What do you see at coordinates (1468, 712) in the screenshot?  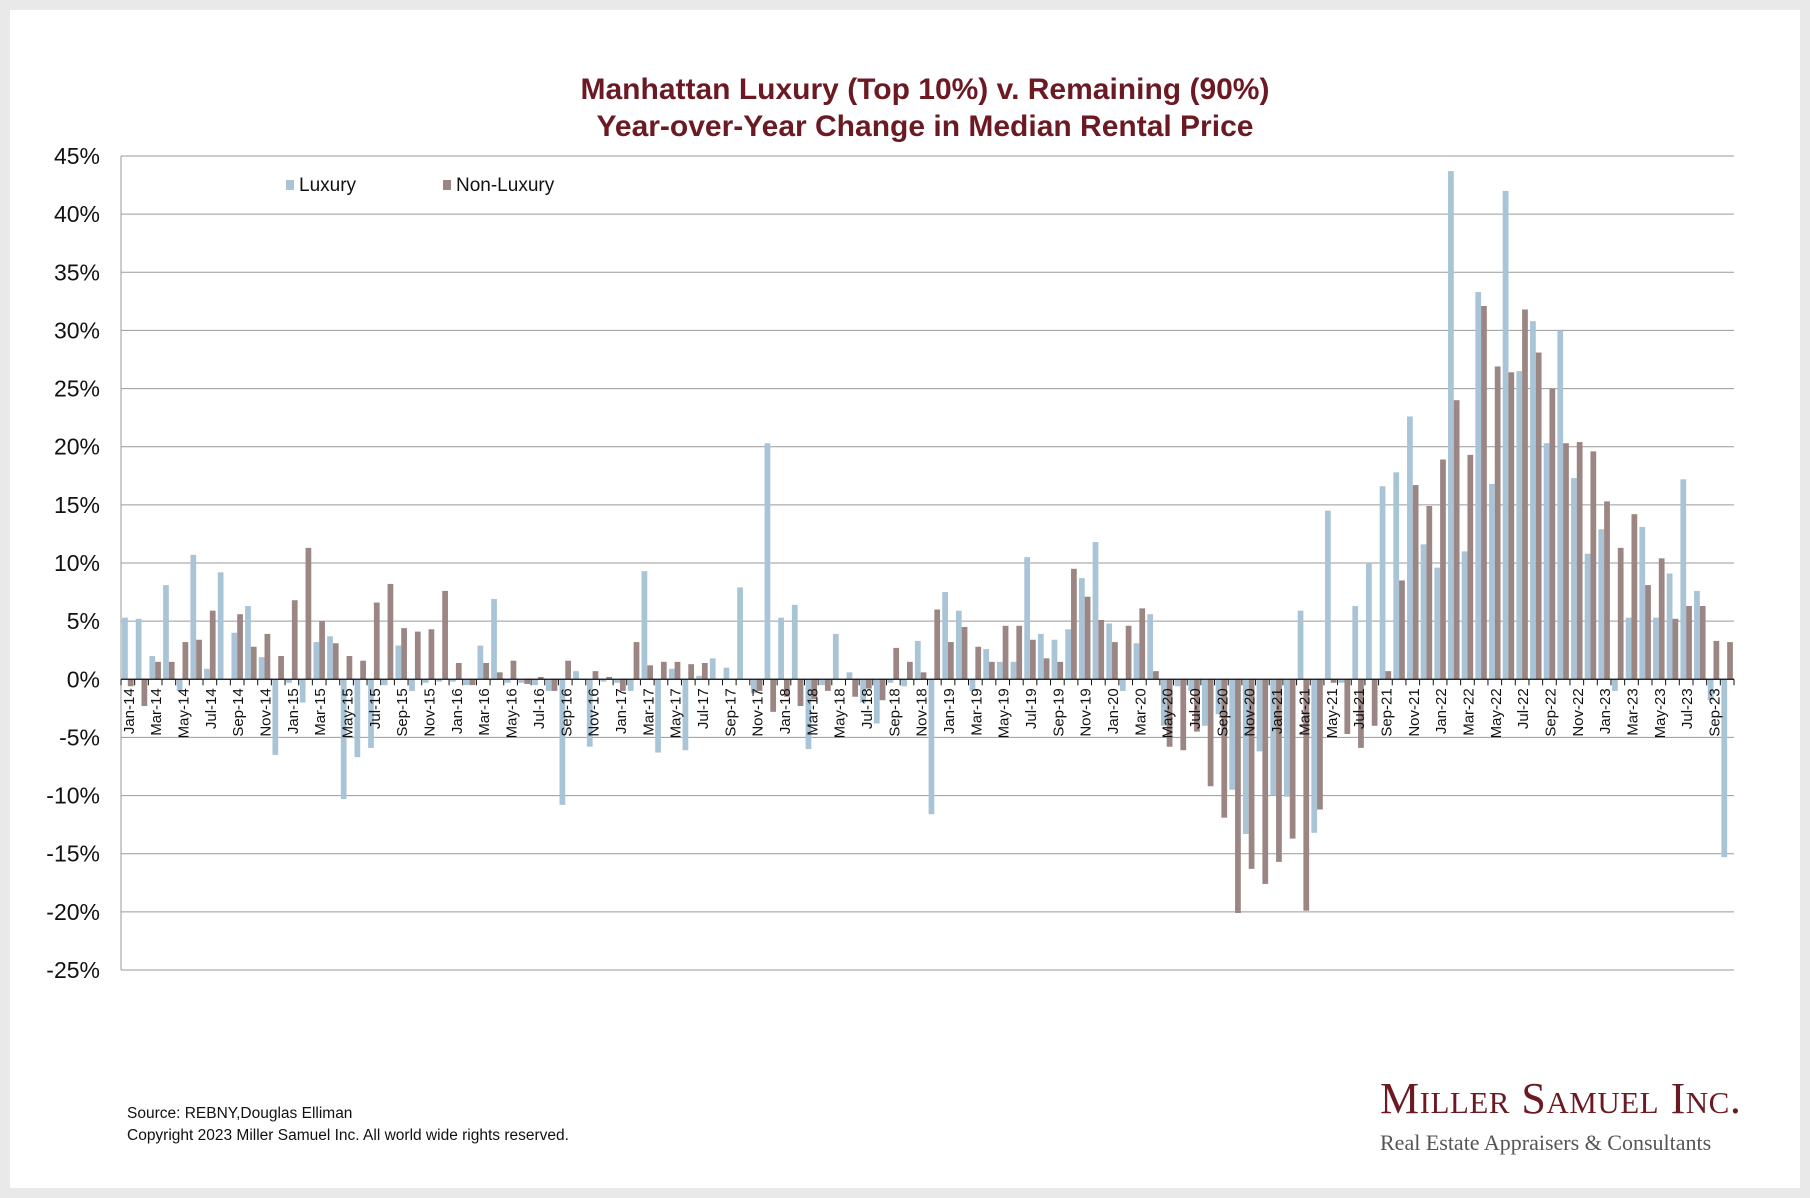 I see `x-tick-label: Mar-22` at bounding box center [1468, 712].